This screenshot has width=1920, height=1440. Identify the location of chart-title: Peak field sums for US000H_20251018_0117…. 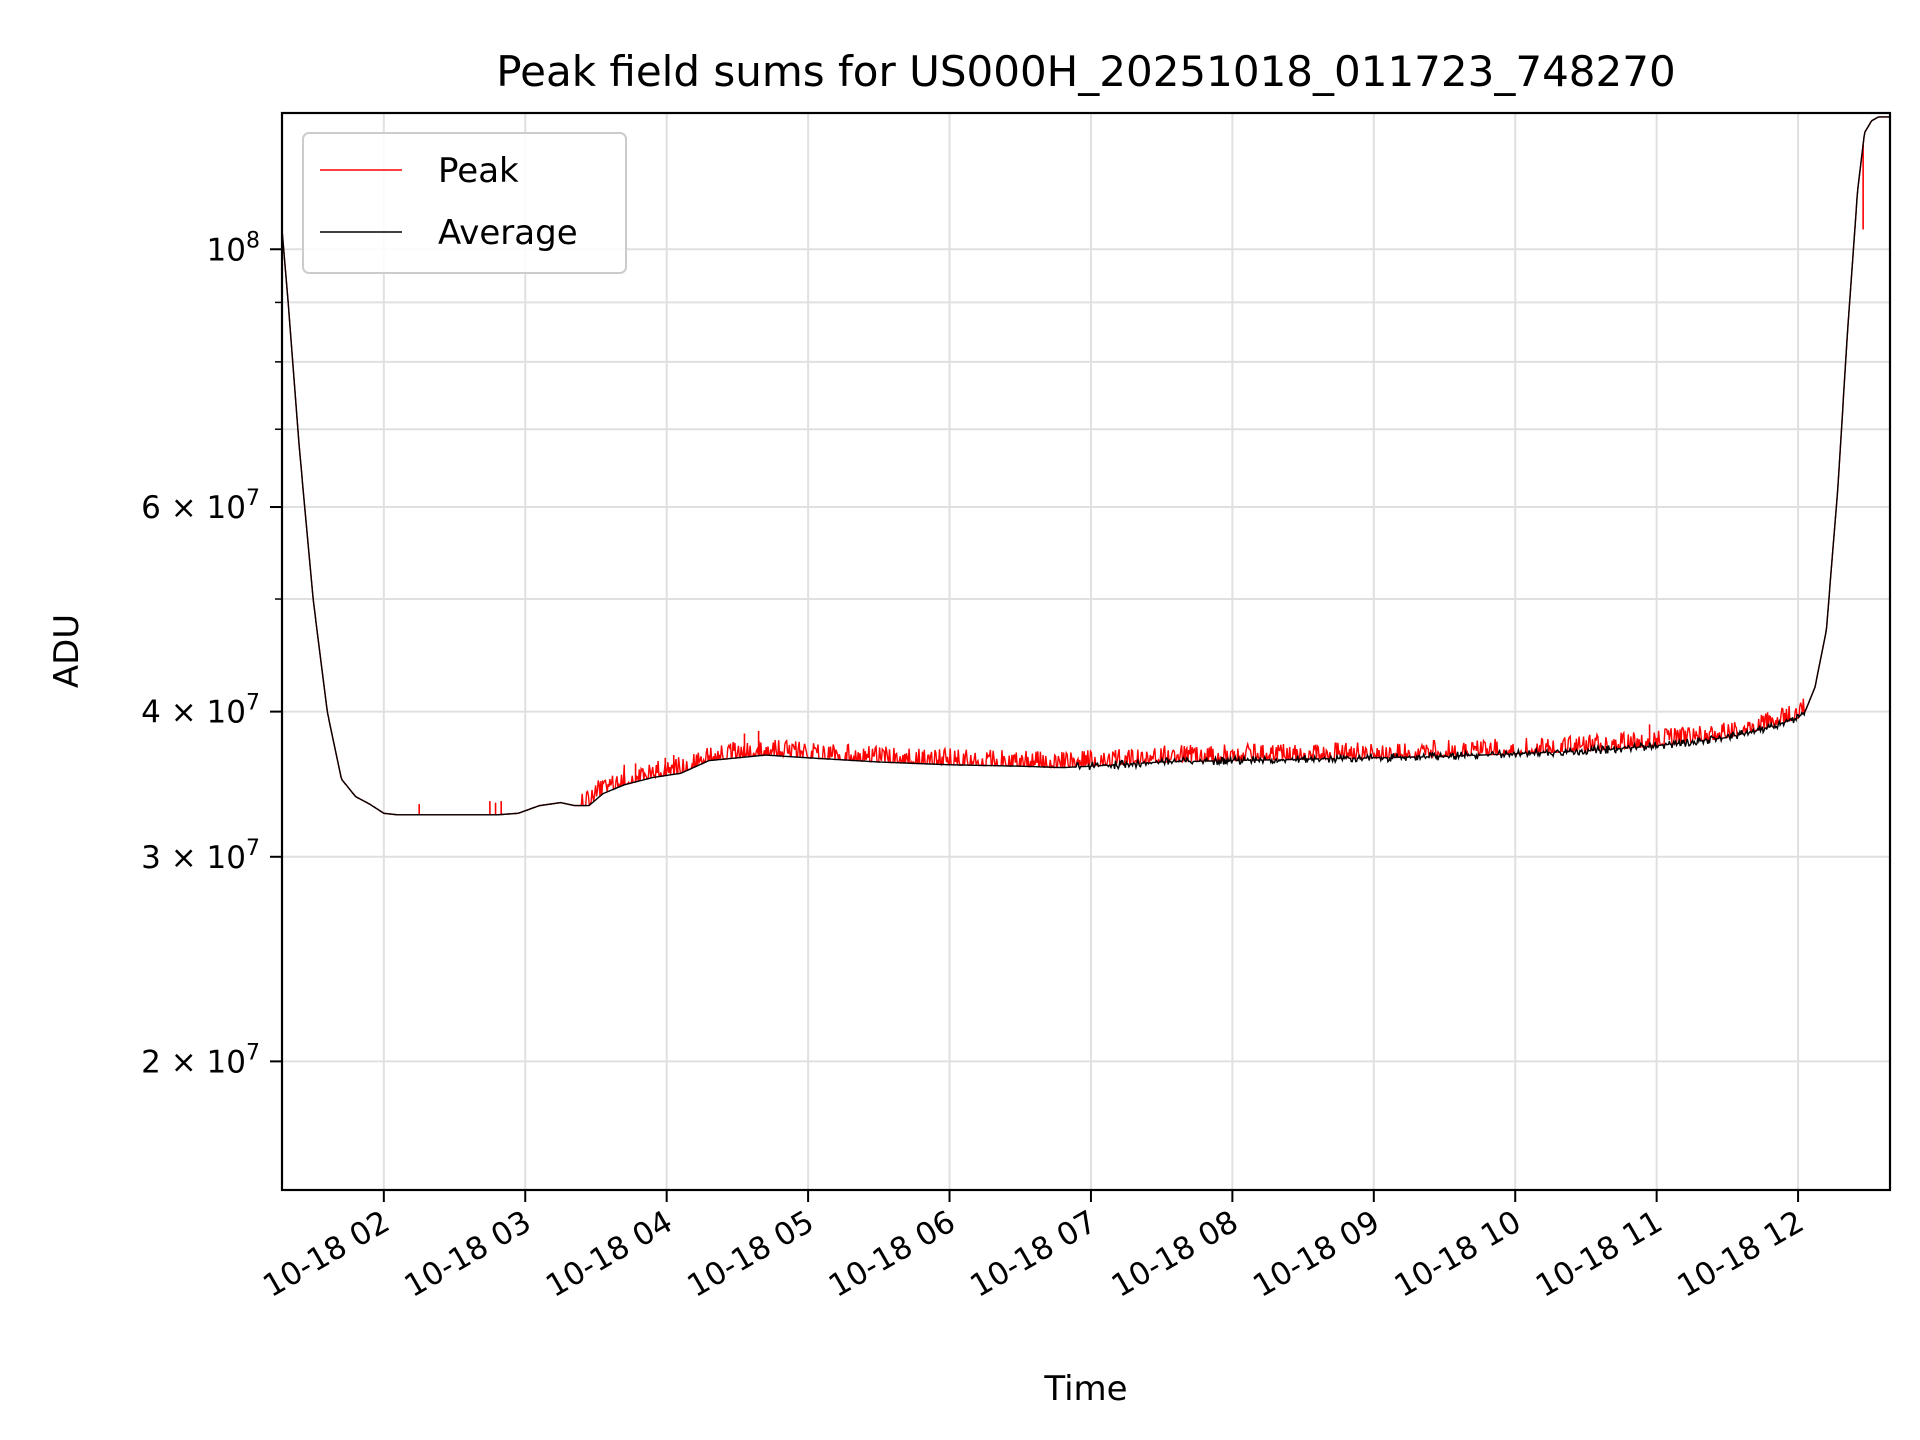
(1085, 71).